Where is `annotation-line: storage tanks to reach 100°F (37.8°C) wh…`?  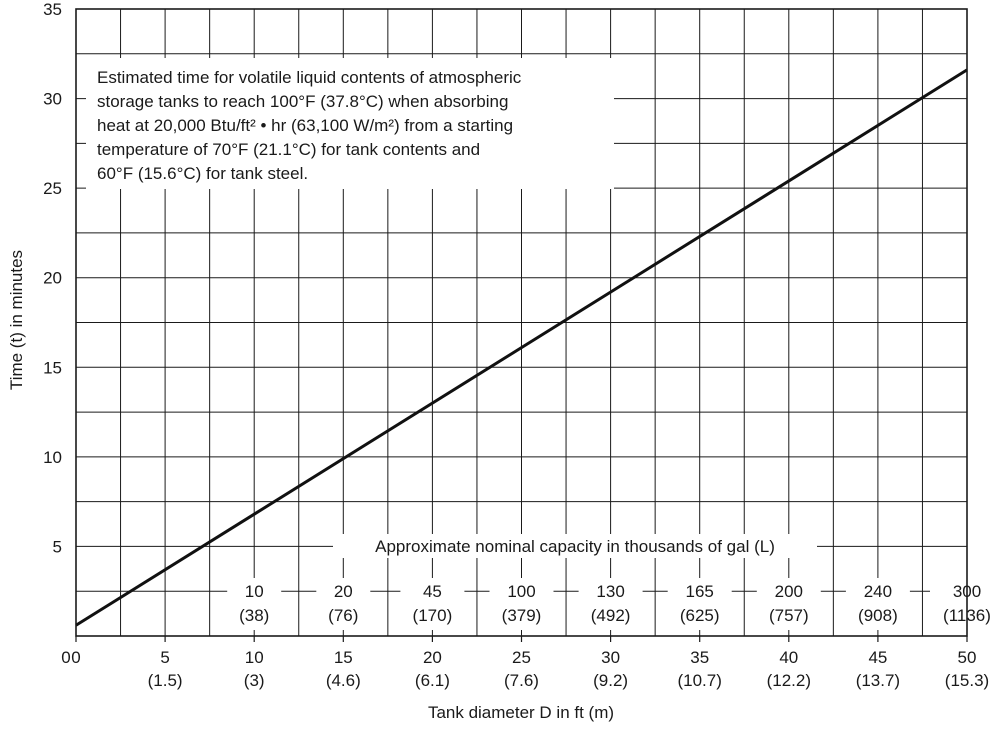
annotation-line: storage tanks to reach 100°F (37.8°C) wh… is located at coordinates (302, 101).